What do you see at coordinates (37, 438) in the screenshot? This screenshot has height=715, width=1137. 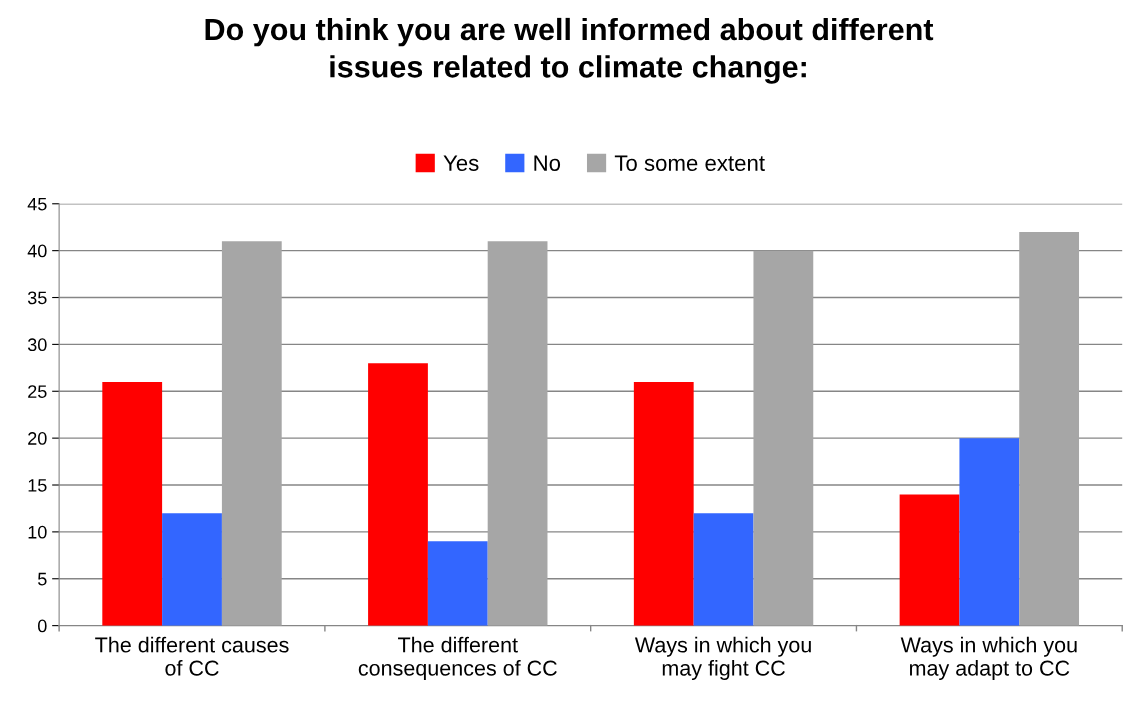 I see `y-tick-label: 20` at bounding box center [37, 438].